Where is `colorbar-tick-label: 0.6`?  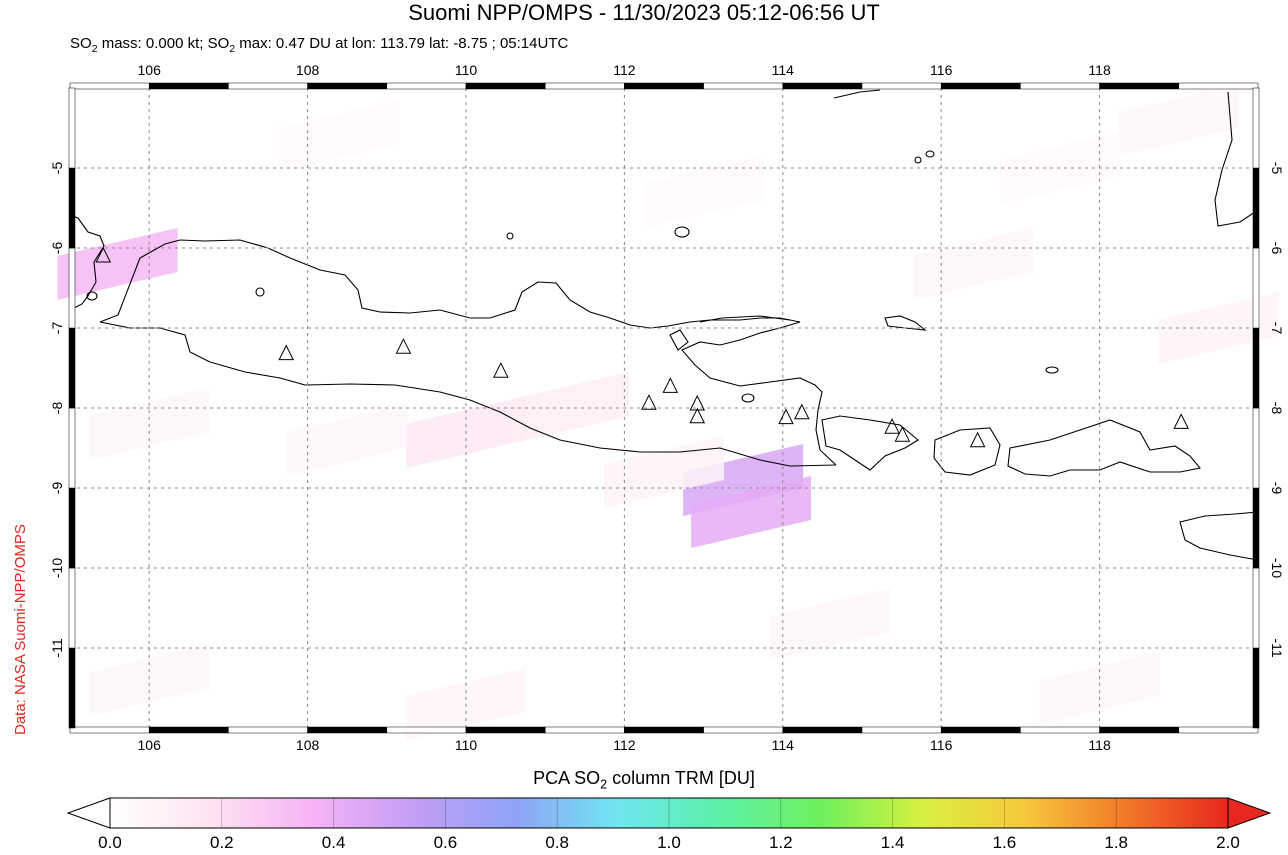
colorbar-tick-label: 0.6 is located at coordinates (445, 842).